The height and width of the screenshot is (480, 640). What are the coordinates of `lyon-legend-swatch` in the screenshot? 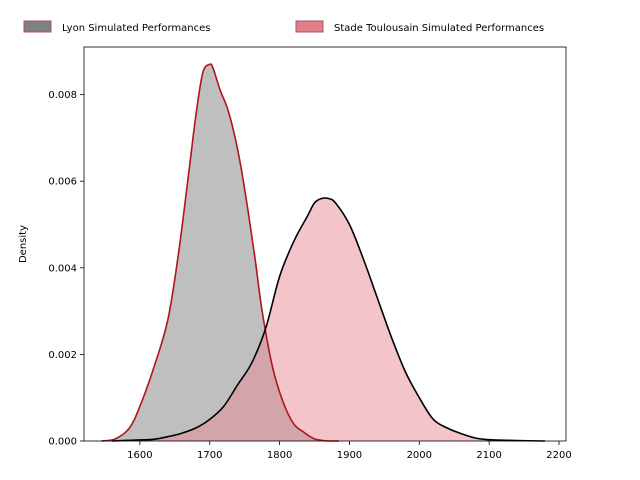 It's located at (37, 26).